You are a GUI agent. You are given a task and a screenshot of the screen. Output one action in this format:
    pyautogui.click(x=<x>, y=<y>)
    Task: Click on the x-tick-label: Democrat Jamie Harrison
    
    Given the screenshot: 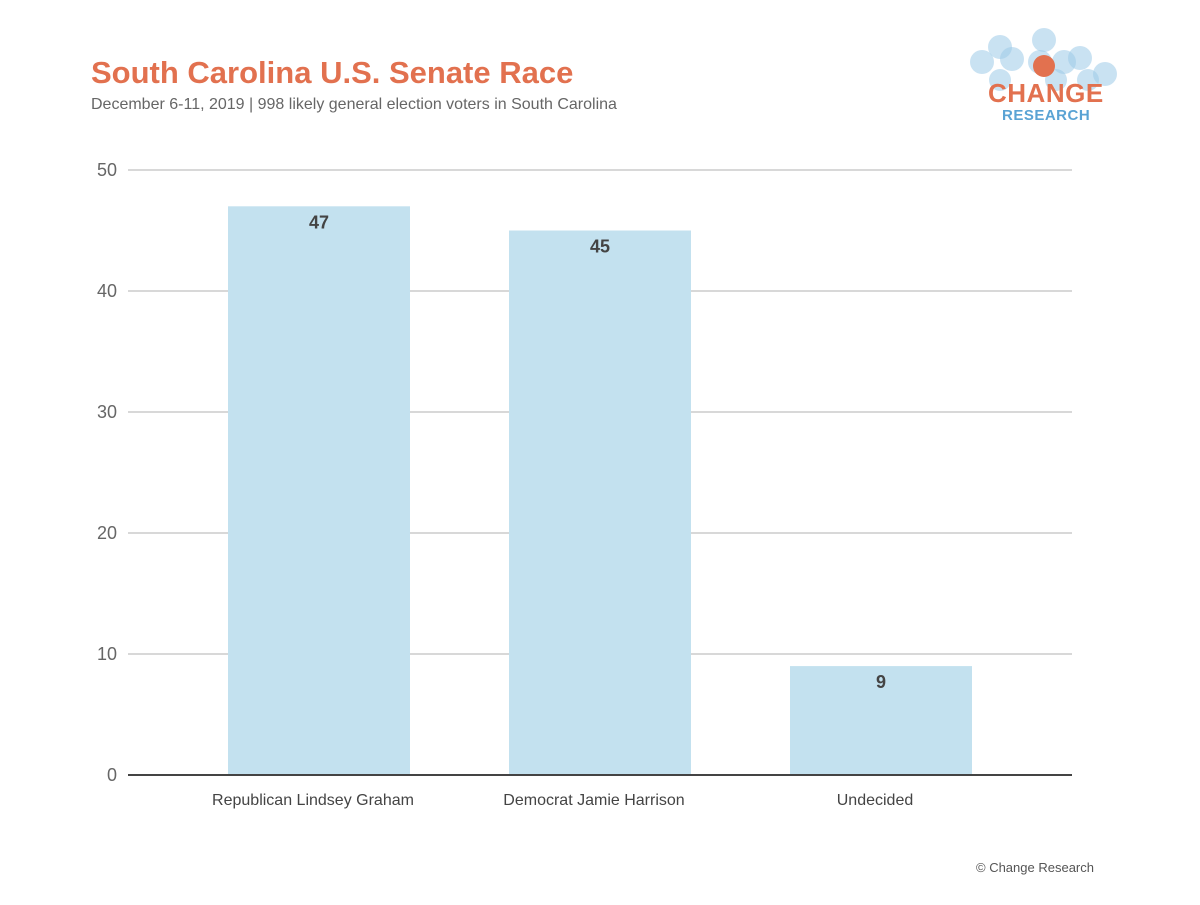 What is the action you would take?
    pyautogui.click(x=593, y=800)
    